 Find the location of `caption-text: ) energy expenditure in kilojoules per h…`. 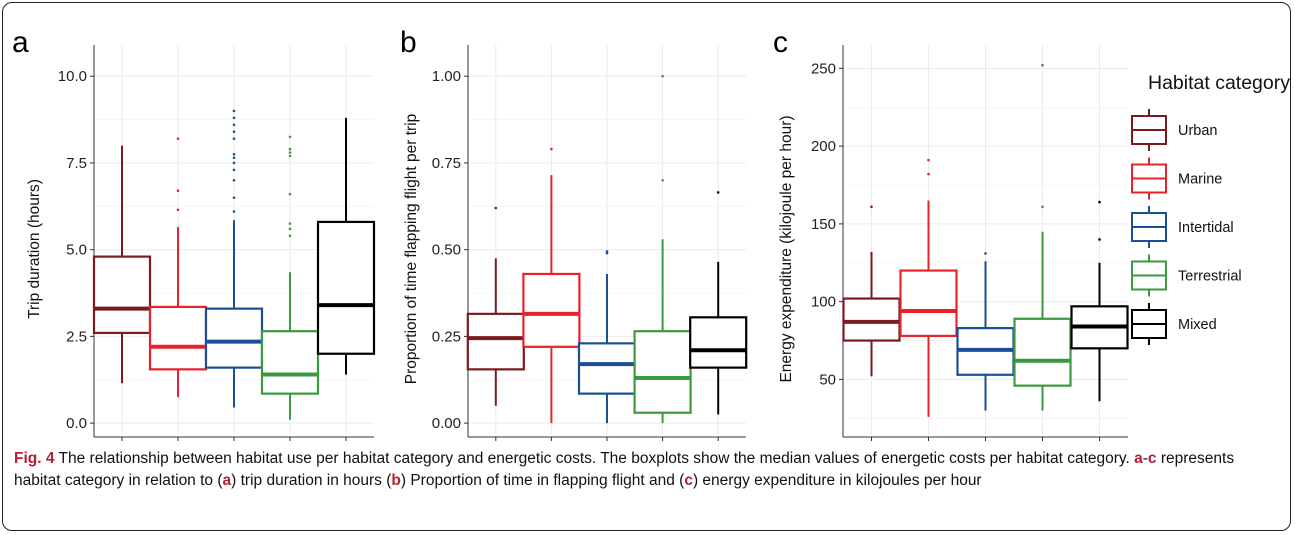

caption-text: ) energy expenditure in kilojoules per h… is located at coordinates (837, 480).